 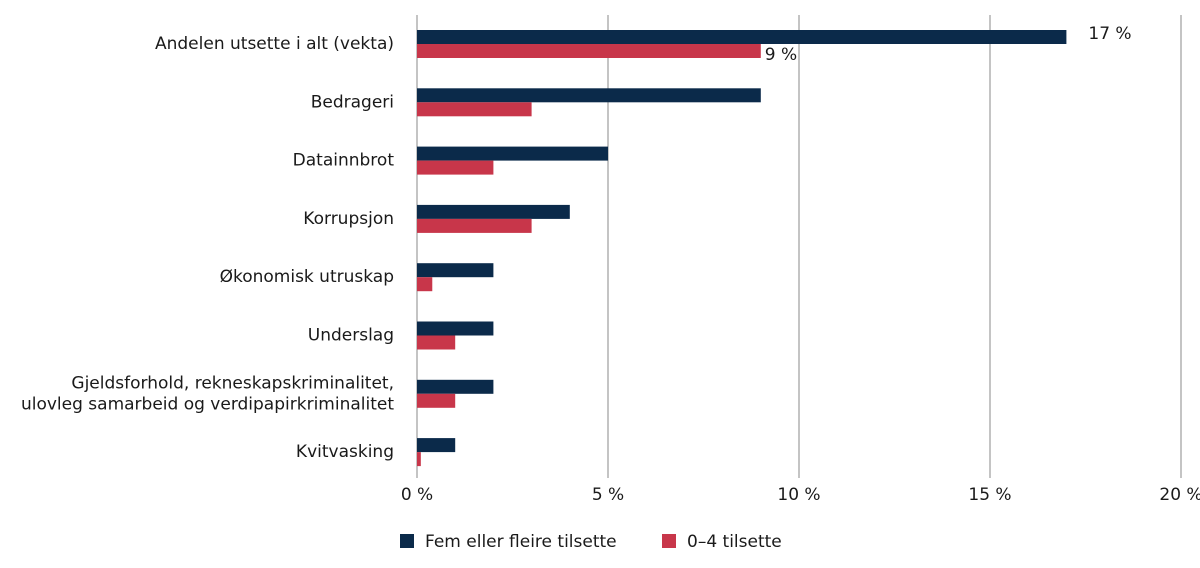 What do you see at coordinates (734, 542) in the screenshot?
I see `legend-label: 0–4 tilsette` at bounding box center [734, 542].